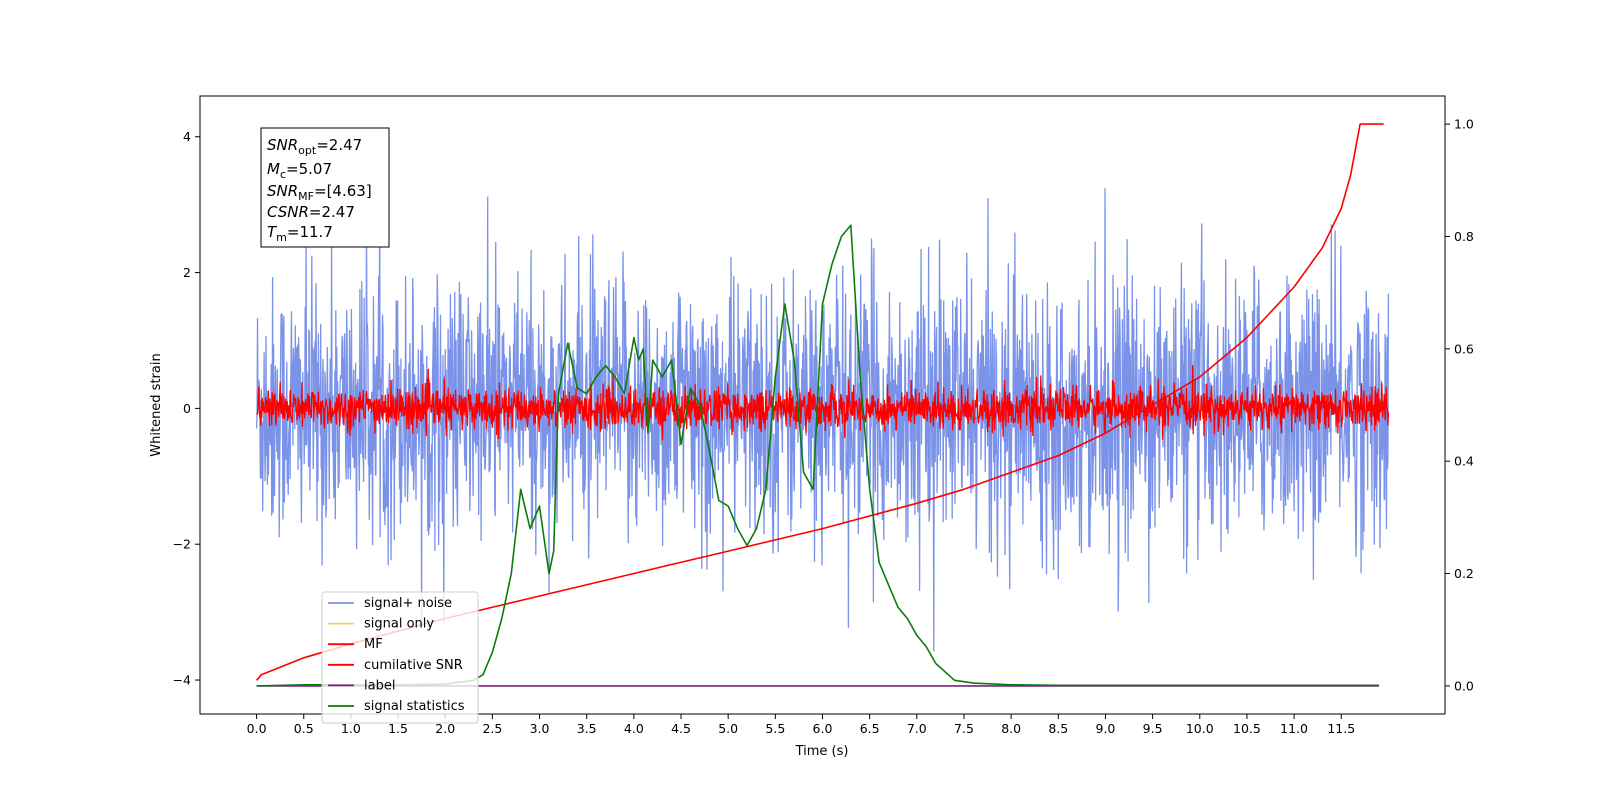 The image size is (1600, 804). What do you see at coordinates (681, 728) in the screenshot?
I see `x-tick-label: 4.5` at bounding box center [681, 728].